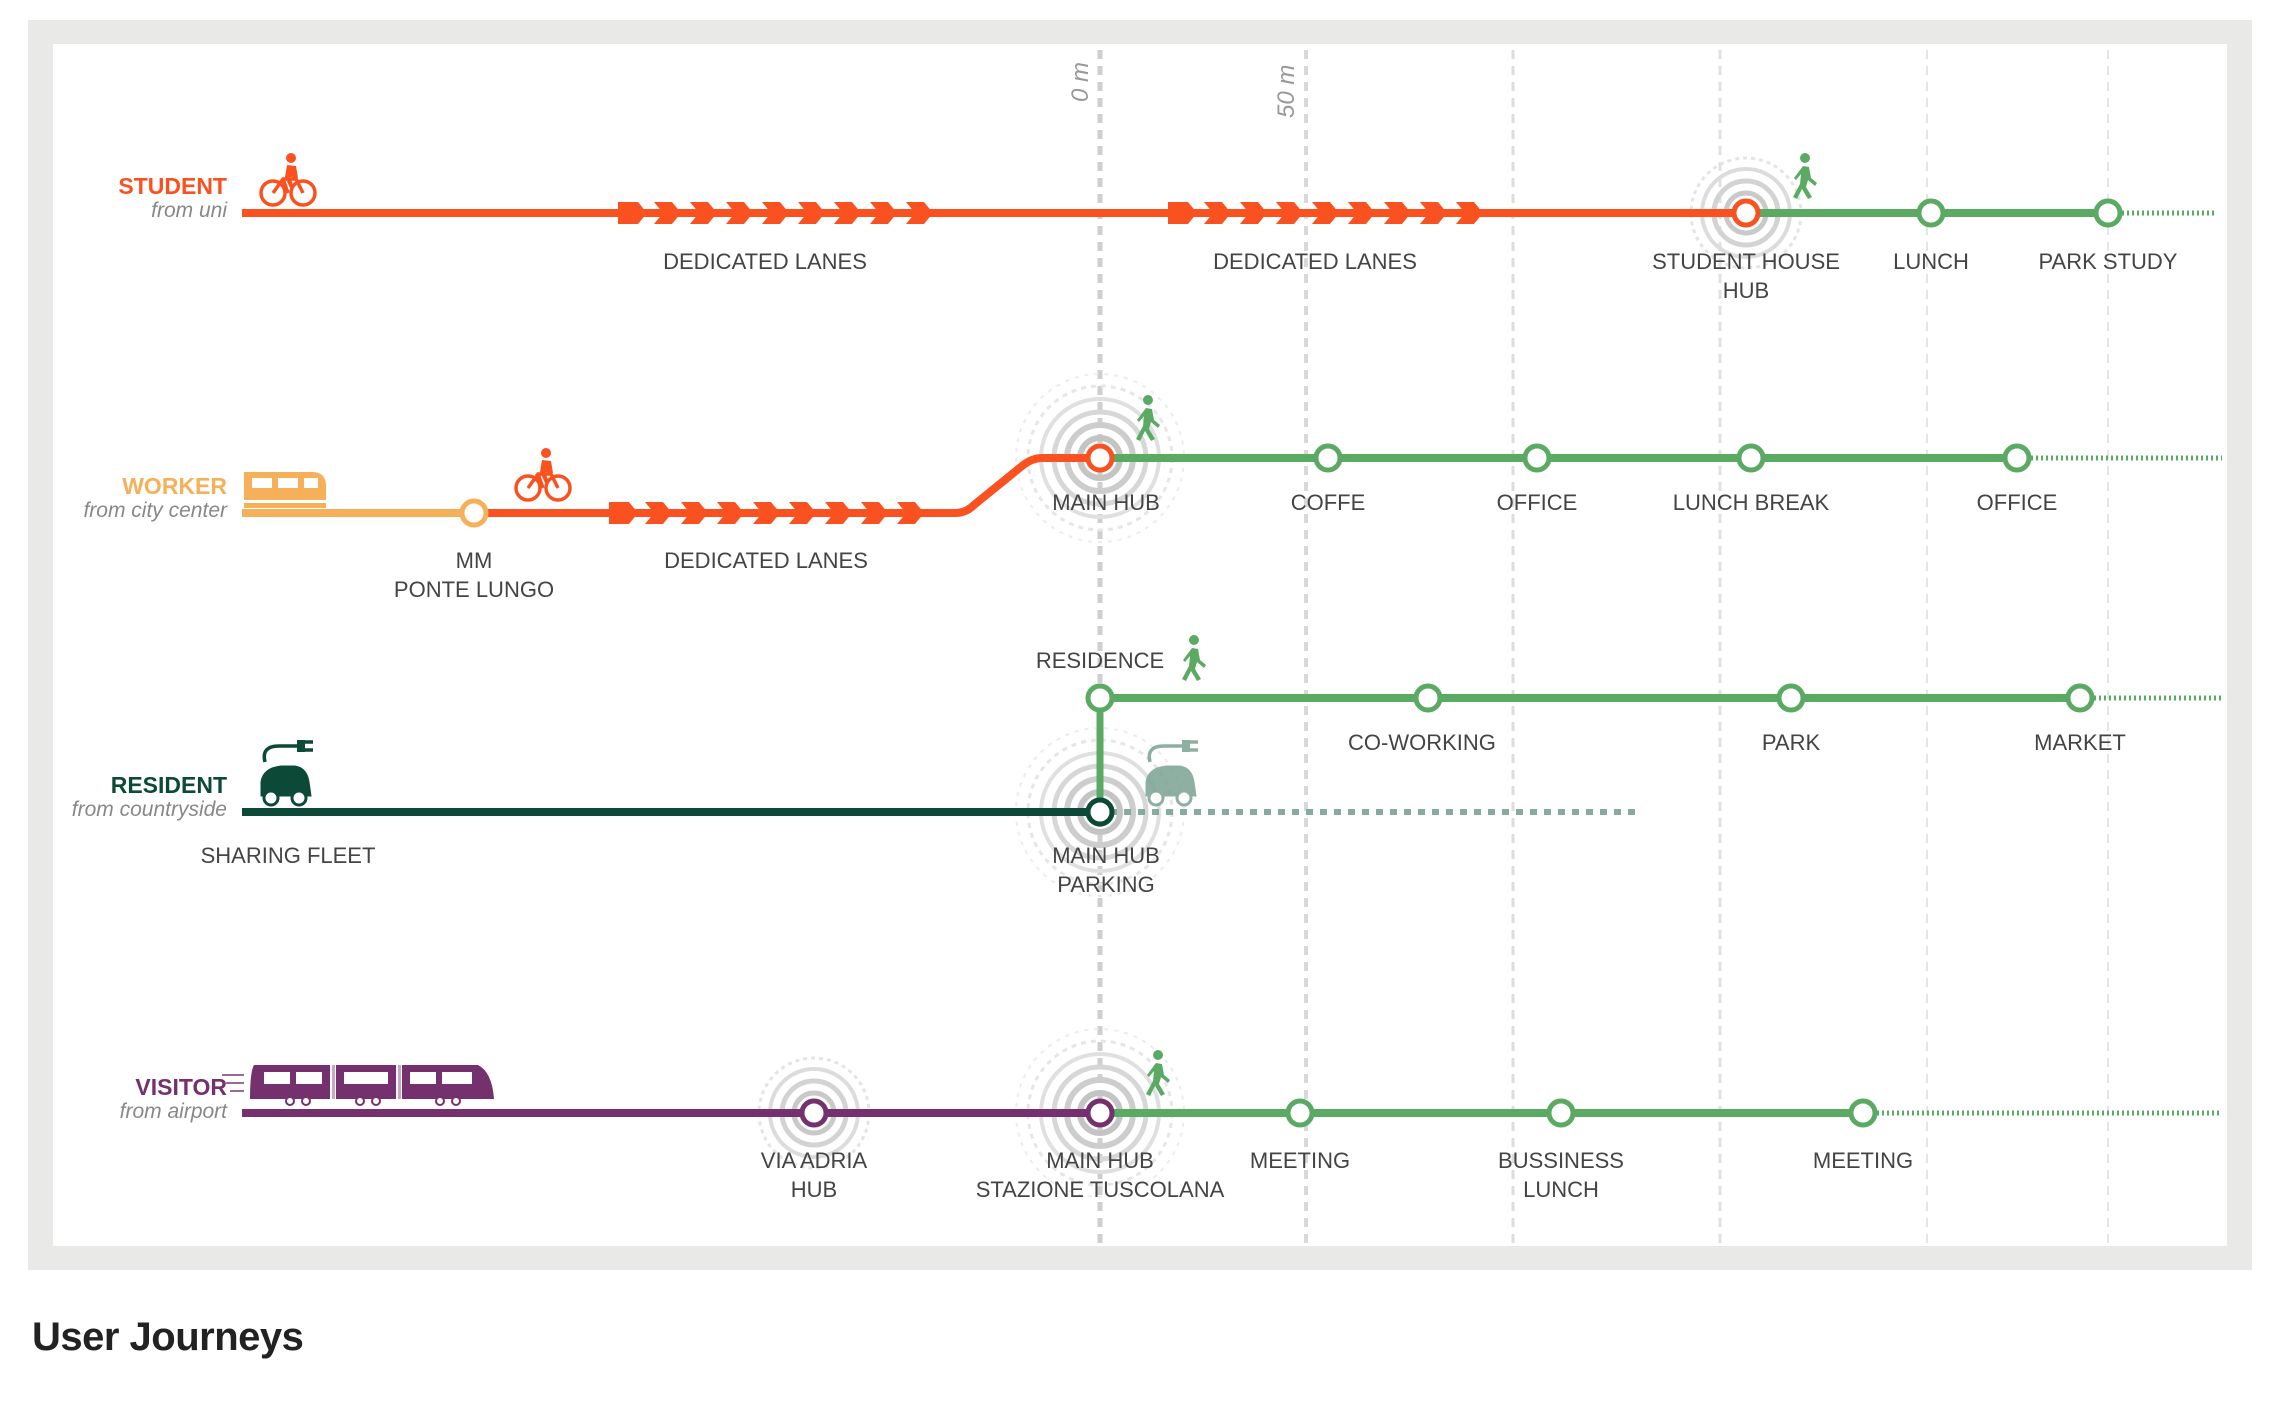 The height and width of the screenshot is (1427, 2279). What do you see at coordinates (285, 490) in the screenshot?
I see `tram-icon` at bounding box center [285, 490].